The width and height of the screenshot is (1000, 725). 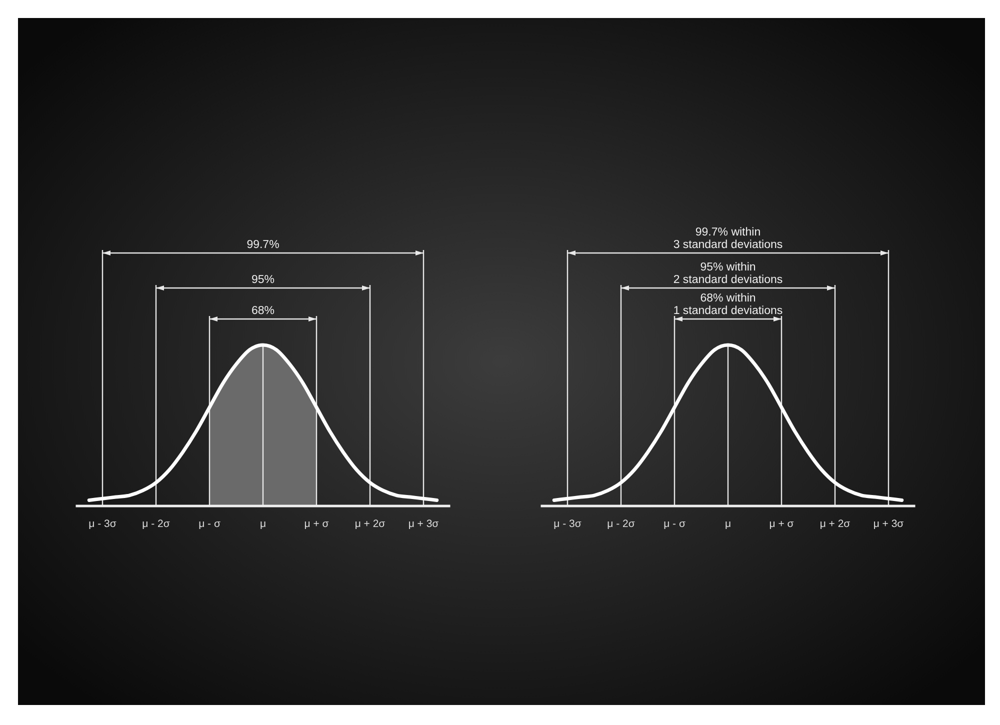 What do you see at coordinates (728, 304) in the screenshot?
I see `text: 68% within 1 standard deviations` at bounding box center [728, 304].